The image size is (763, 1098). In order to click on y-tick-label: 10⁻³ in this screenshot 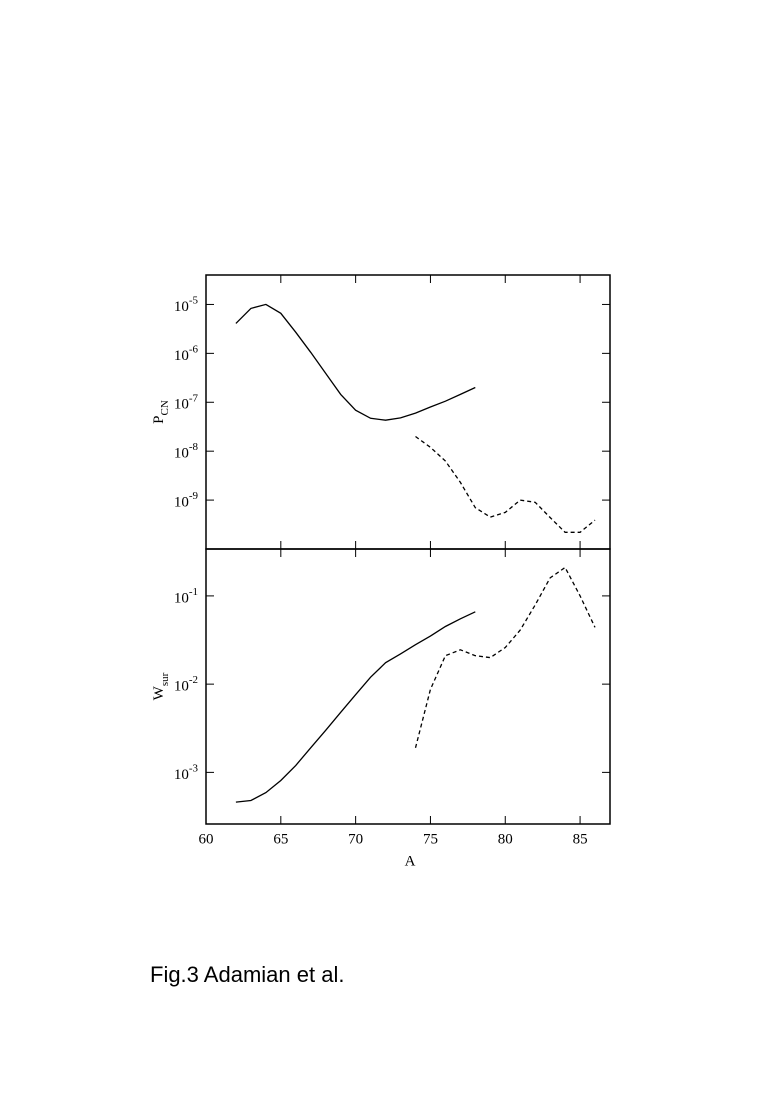, I will do `click(186, 772)`.